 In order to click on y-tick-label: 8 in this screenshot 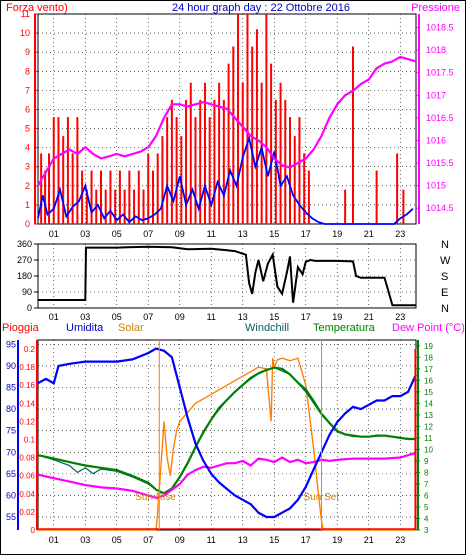, I will do `click(27, 71)`.